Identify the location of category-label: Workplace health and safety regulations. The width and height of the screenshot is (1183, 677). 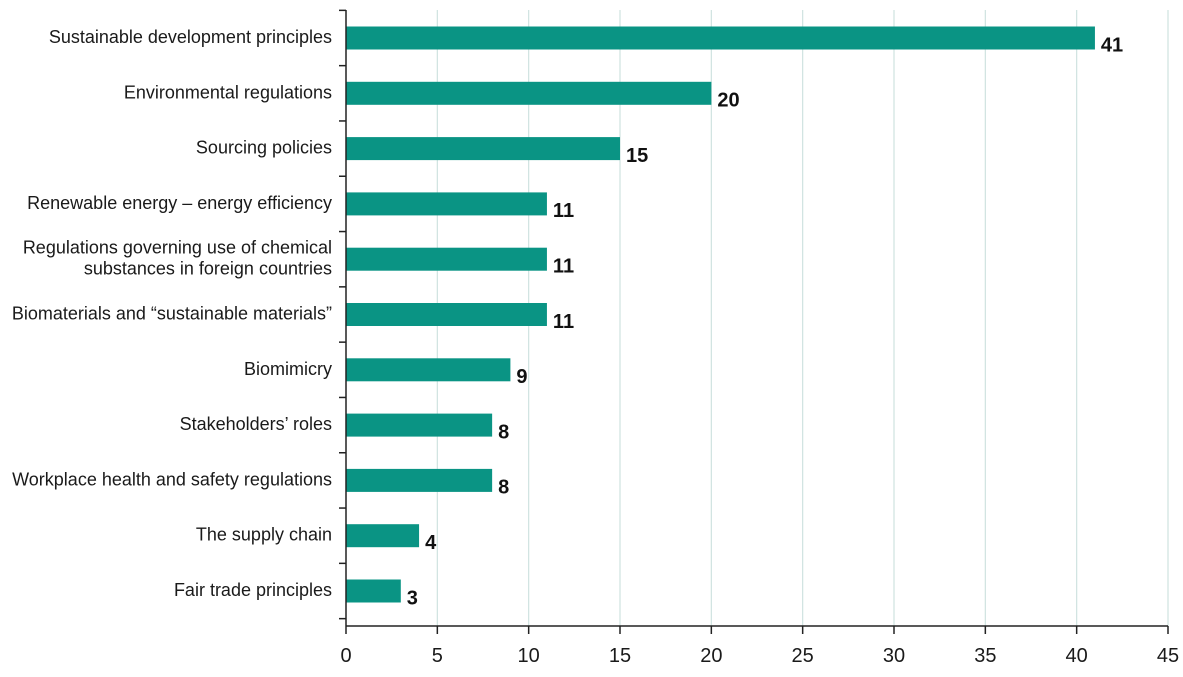
(172, 479).